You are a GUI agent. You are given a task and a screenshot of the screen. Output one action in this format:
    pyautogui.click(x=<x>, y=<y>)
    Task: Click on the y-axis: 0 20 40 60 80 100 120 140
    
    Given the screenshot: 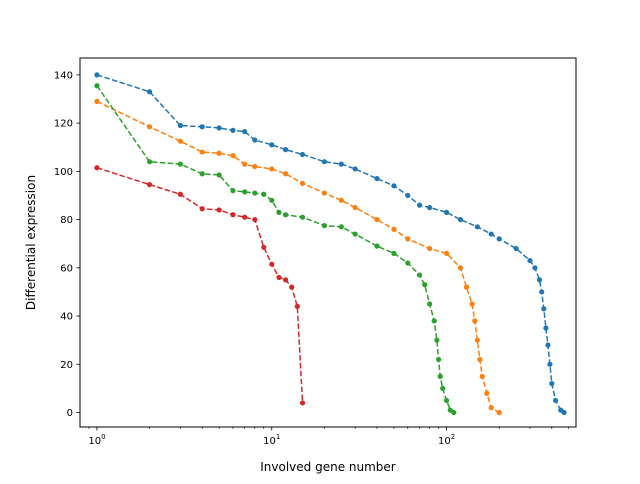 What is the action you would take?
    pyautogui.click(x=67, y=244)
    